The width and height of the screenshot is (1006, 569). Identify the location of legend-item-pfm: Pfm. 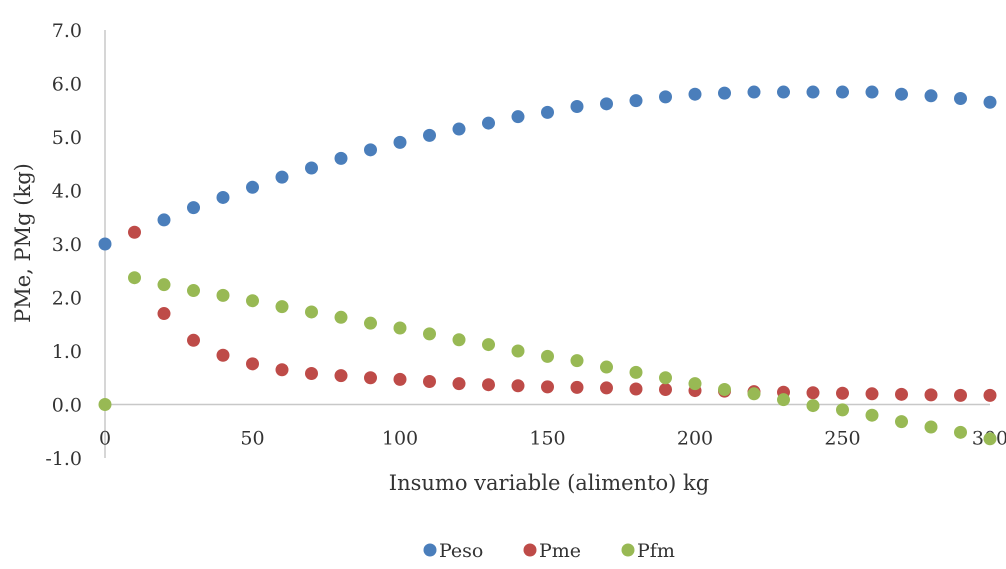
(648, 551).